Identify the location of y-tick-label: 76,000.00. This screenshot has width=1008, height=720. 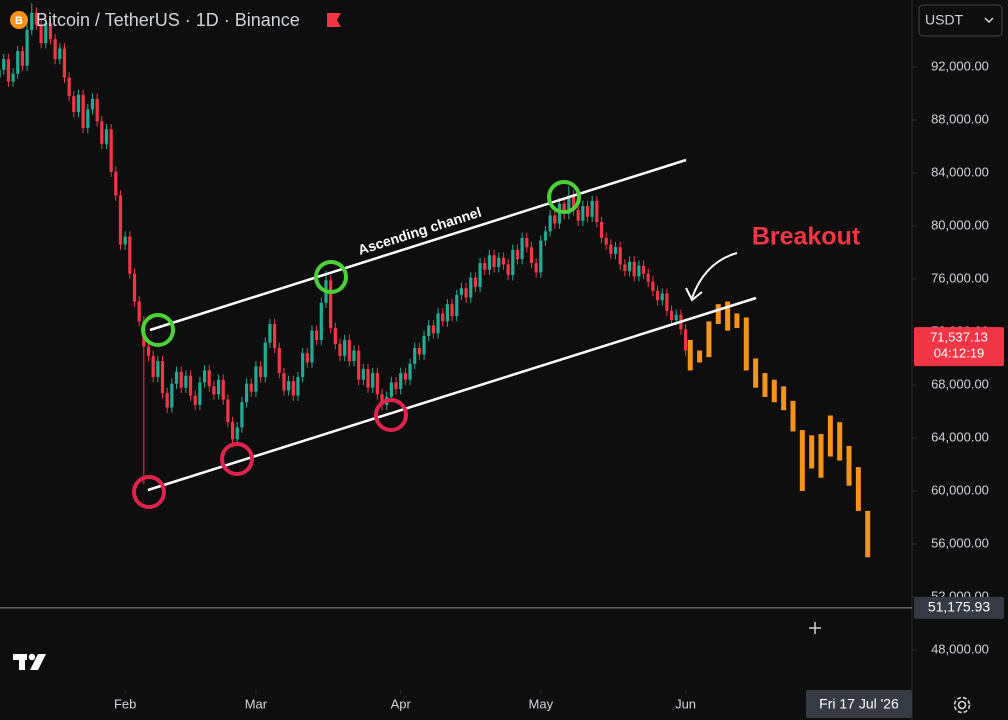
(960, 277).